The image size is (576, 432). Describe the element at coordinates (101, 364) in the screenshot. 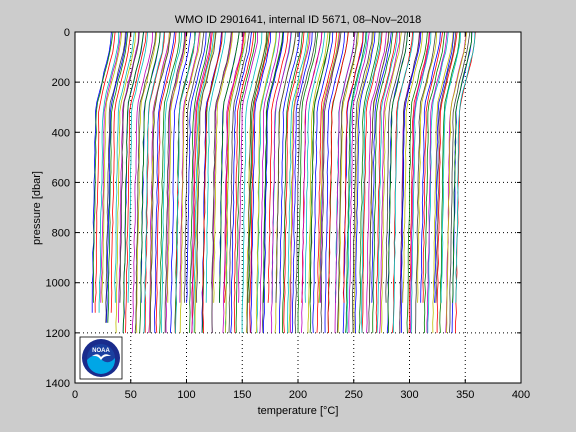

I see `noaa-logo-water` at that location.